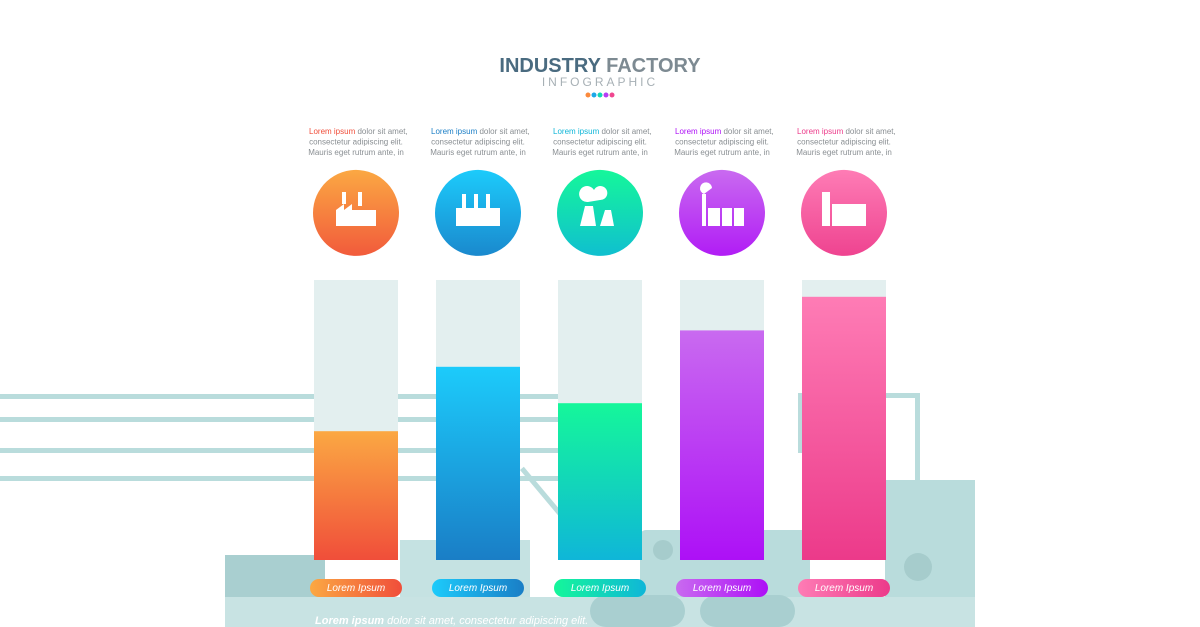 This screenshot has width=1200, height=627. What do you see at coordinates (653, 66) in the screenshot?
I see `title-rest: FACTORY` at bounding box center [653, 66].